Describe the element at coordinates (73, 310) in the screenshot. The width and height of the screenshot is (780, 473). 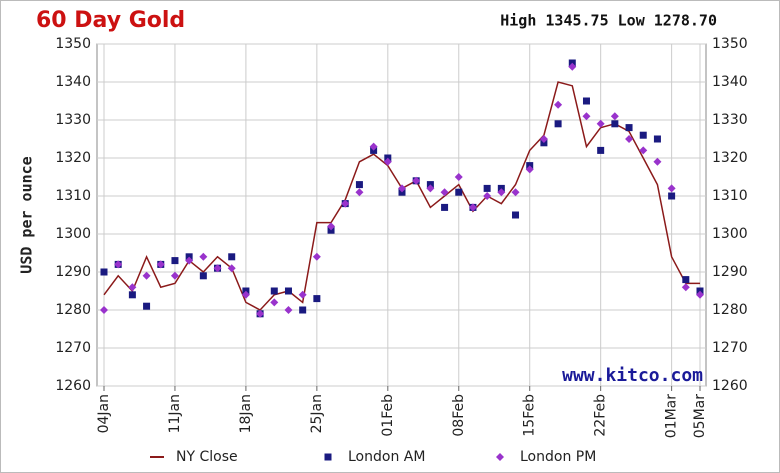
I see `y-tick-label: 1280` at that location.